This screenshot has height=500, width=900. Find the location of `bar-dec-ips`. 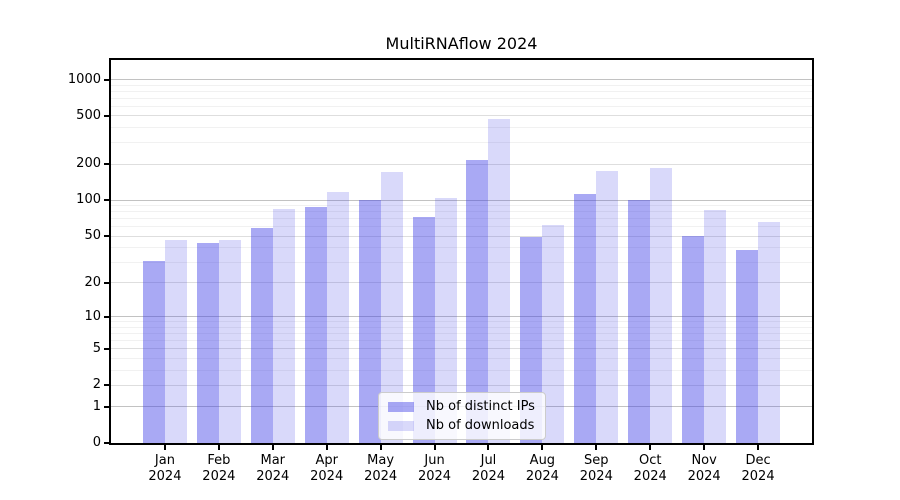

bar-dec-ips is located at coordinates (747, 346).